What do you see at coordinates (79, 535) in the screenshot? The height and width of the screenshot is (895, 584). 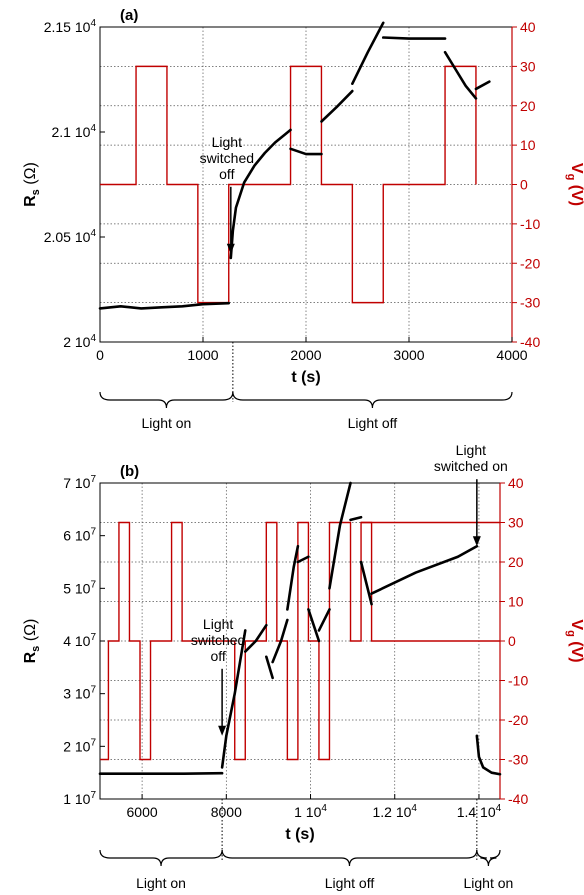 I see `y-left-tick-label: 6 107` at bounding box center [79, 535].